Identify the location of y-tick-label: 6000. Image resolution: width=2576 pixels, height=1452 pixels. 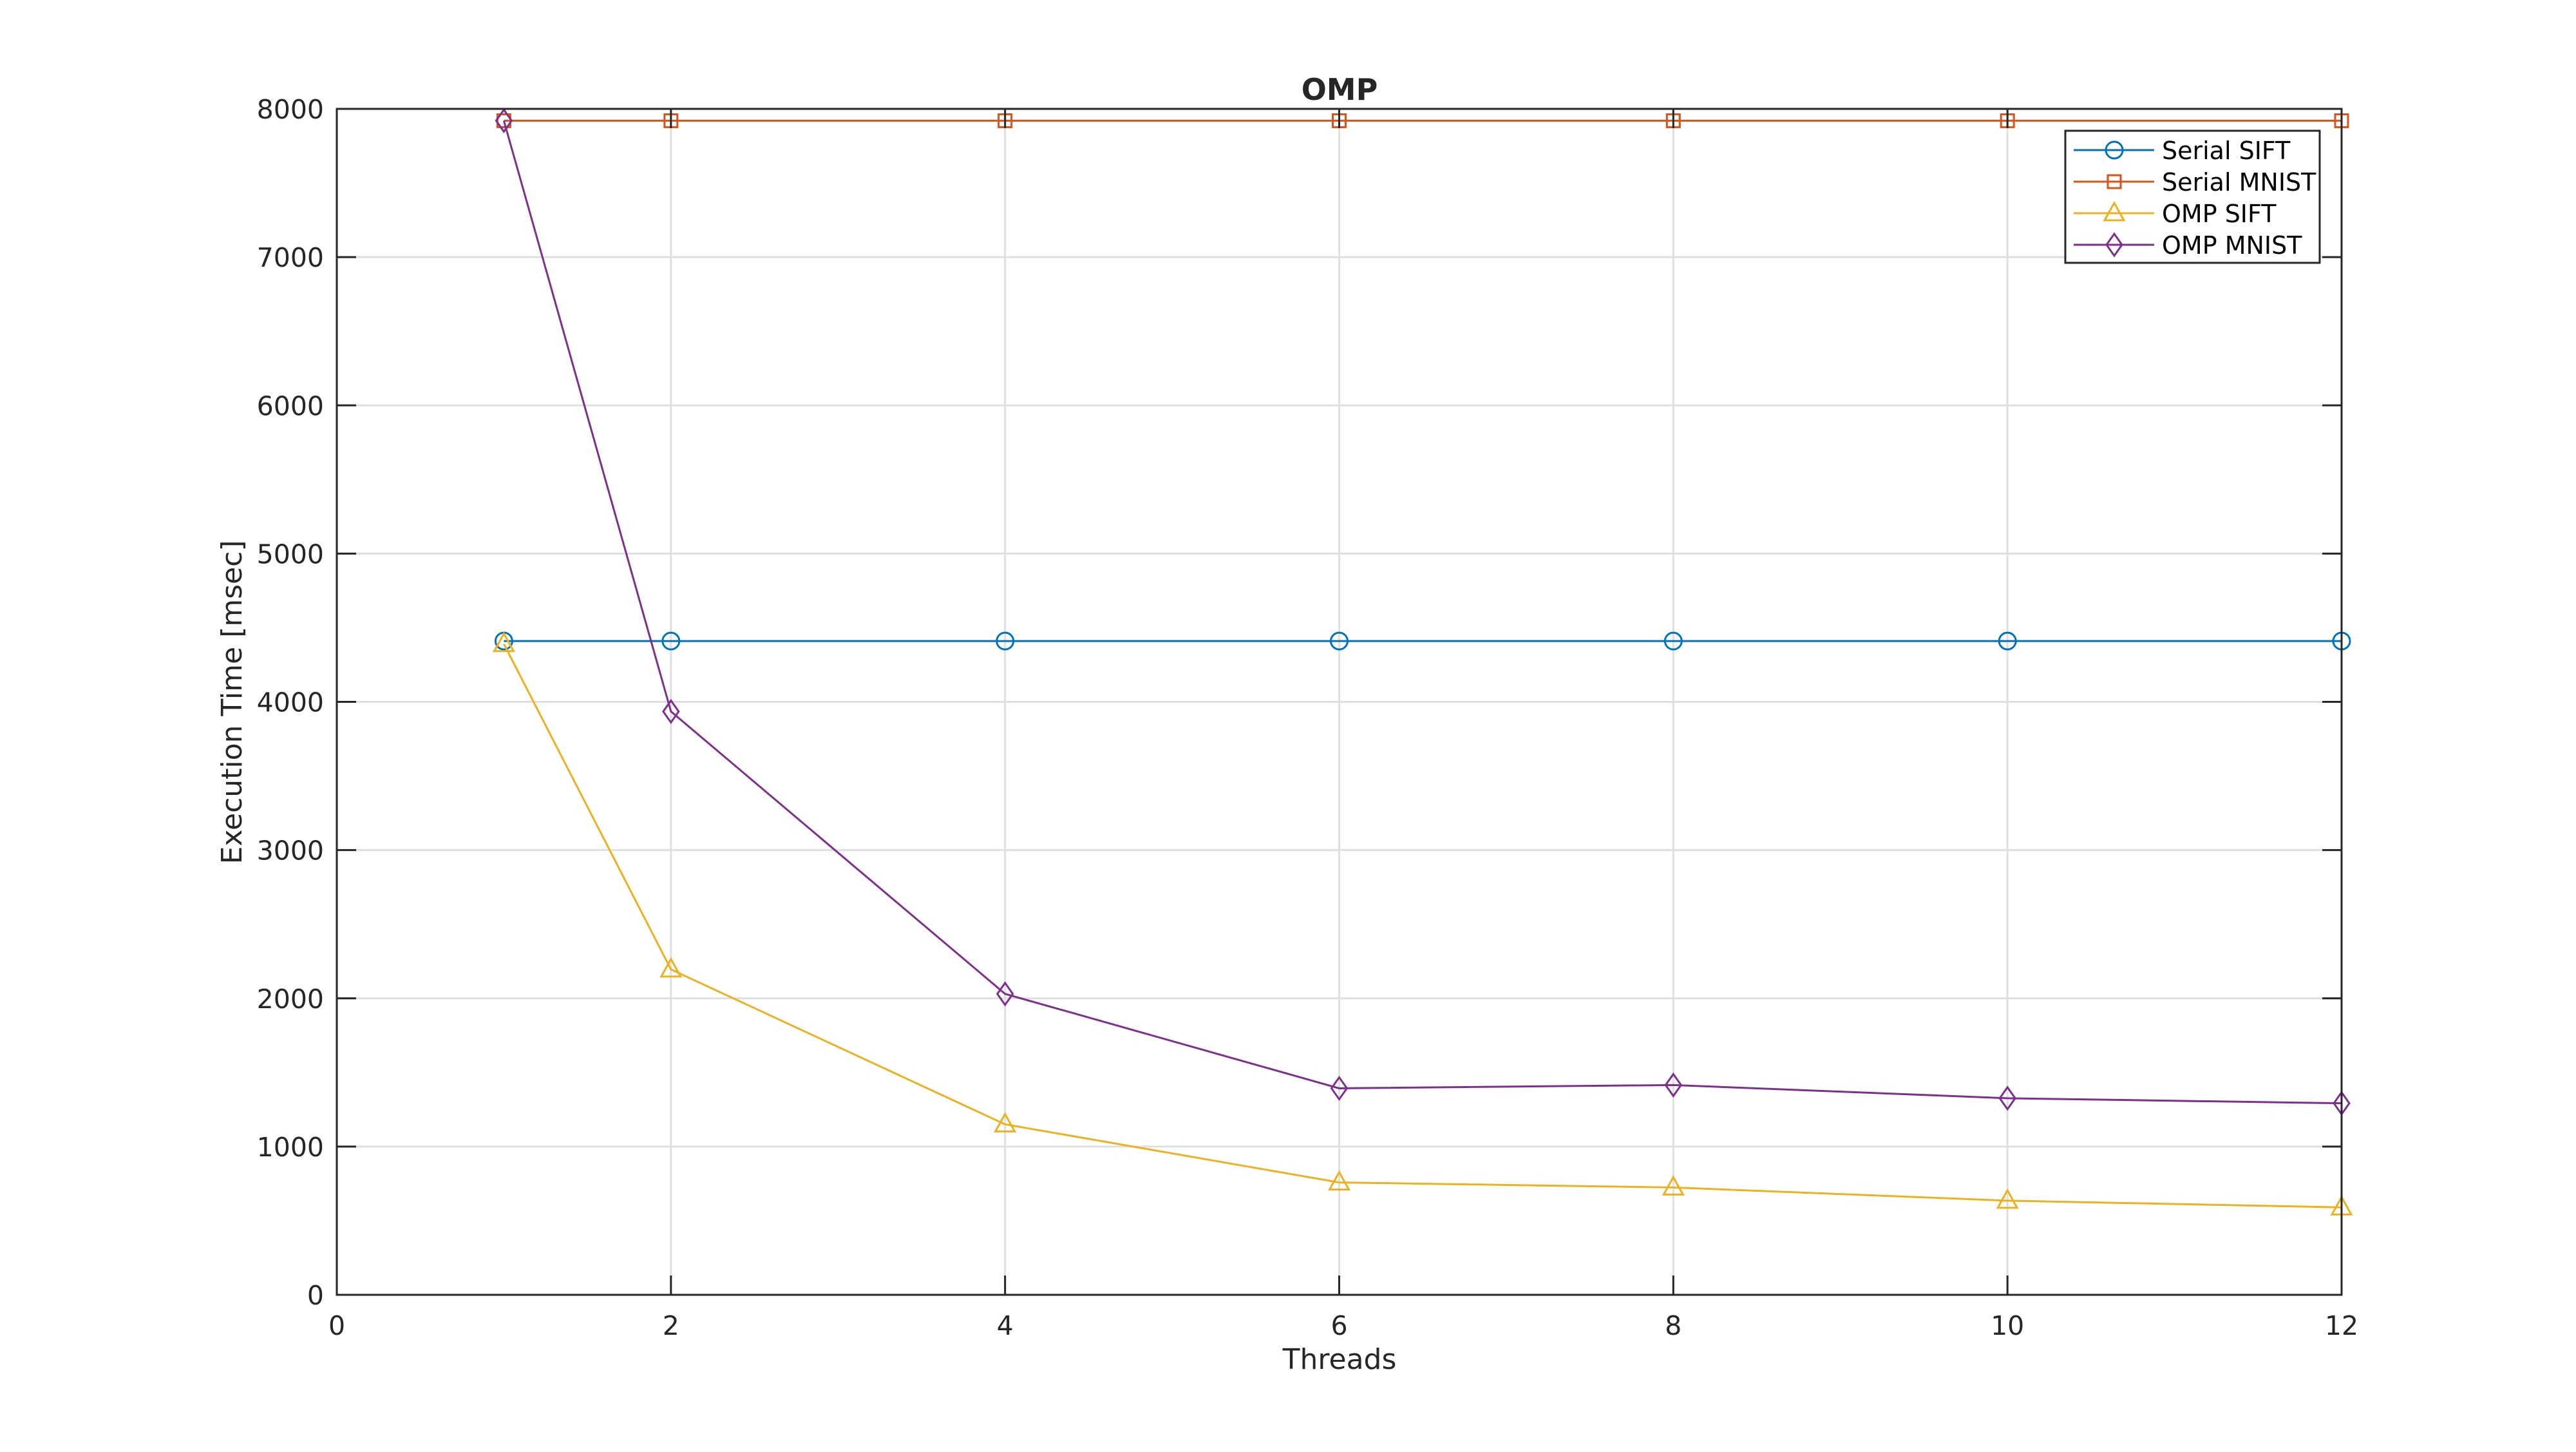
(290, 406).